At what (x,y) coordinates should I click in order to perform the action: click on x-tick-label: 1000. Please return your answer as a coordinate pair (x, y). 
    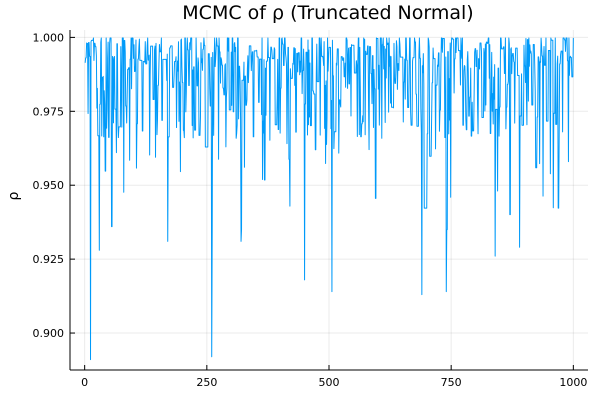
    Looking at the image, I should click on (573, 382).